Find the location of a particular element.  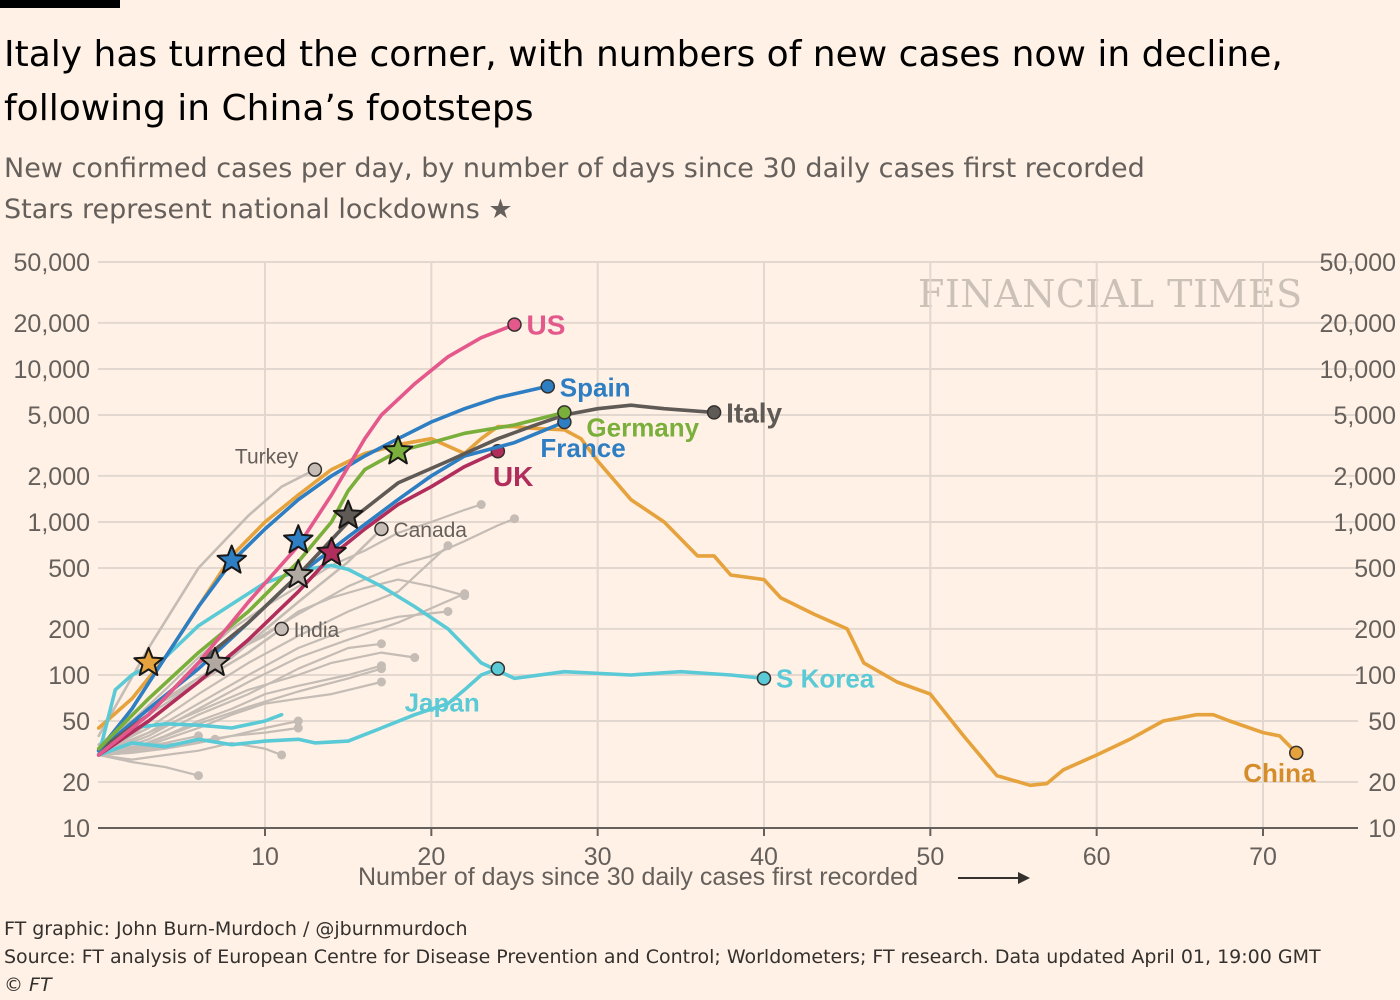

y-tick-label-right: 10 is located at coordinates (1382, 829).